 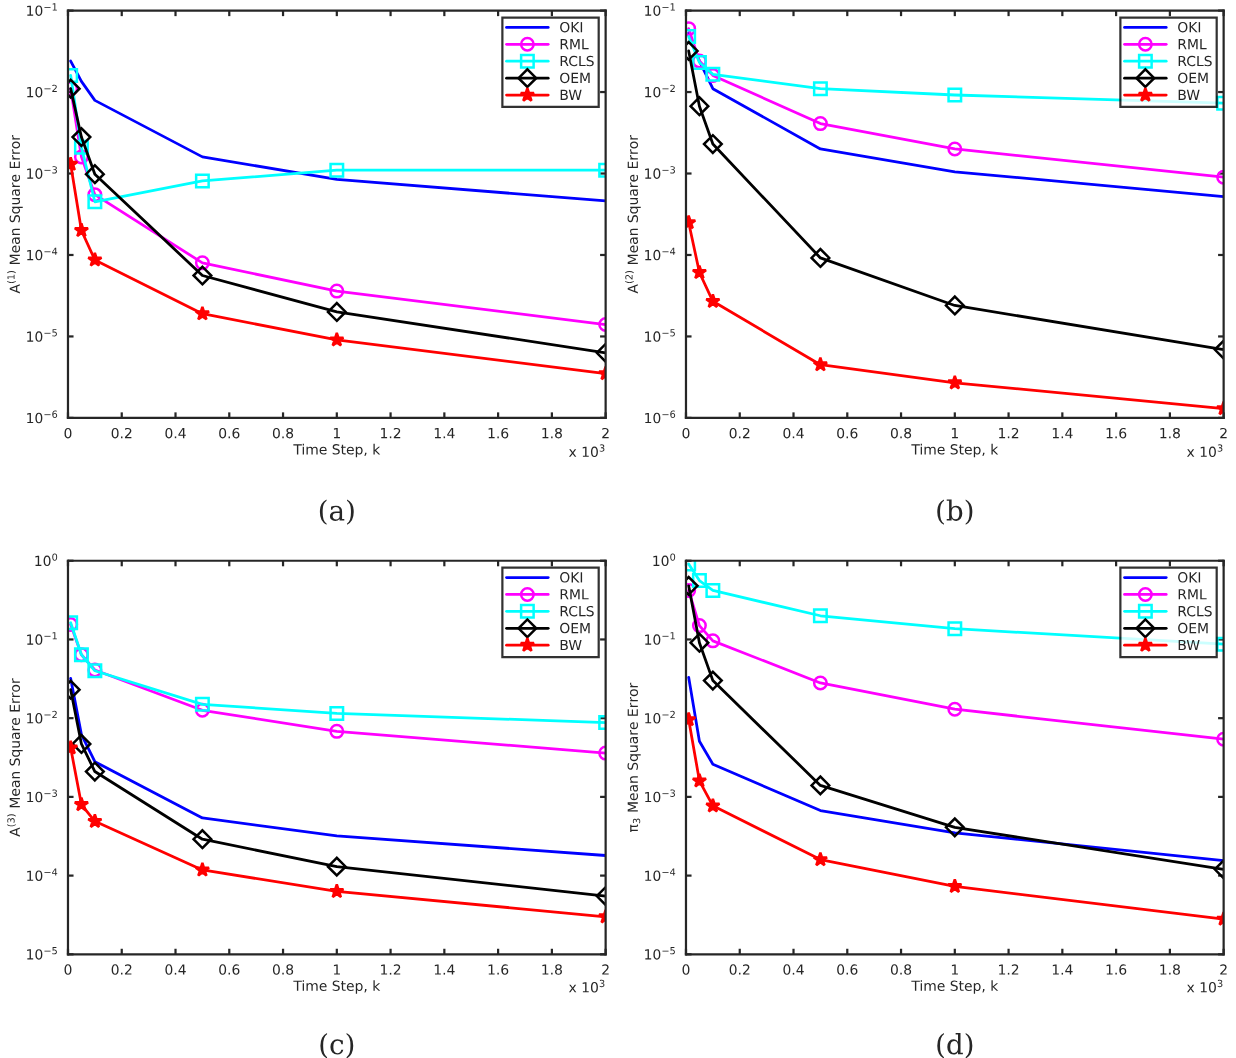 What do you see at coordinates (337, 1045) in the screenshot?
I see `text: (c)` at bounding box center [337, 1045].